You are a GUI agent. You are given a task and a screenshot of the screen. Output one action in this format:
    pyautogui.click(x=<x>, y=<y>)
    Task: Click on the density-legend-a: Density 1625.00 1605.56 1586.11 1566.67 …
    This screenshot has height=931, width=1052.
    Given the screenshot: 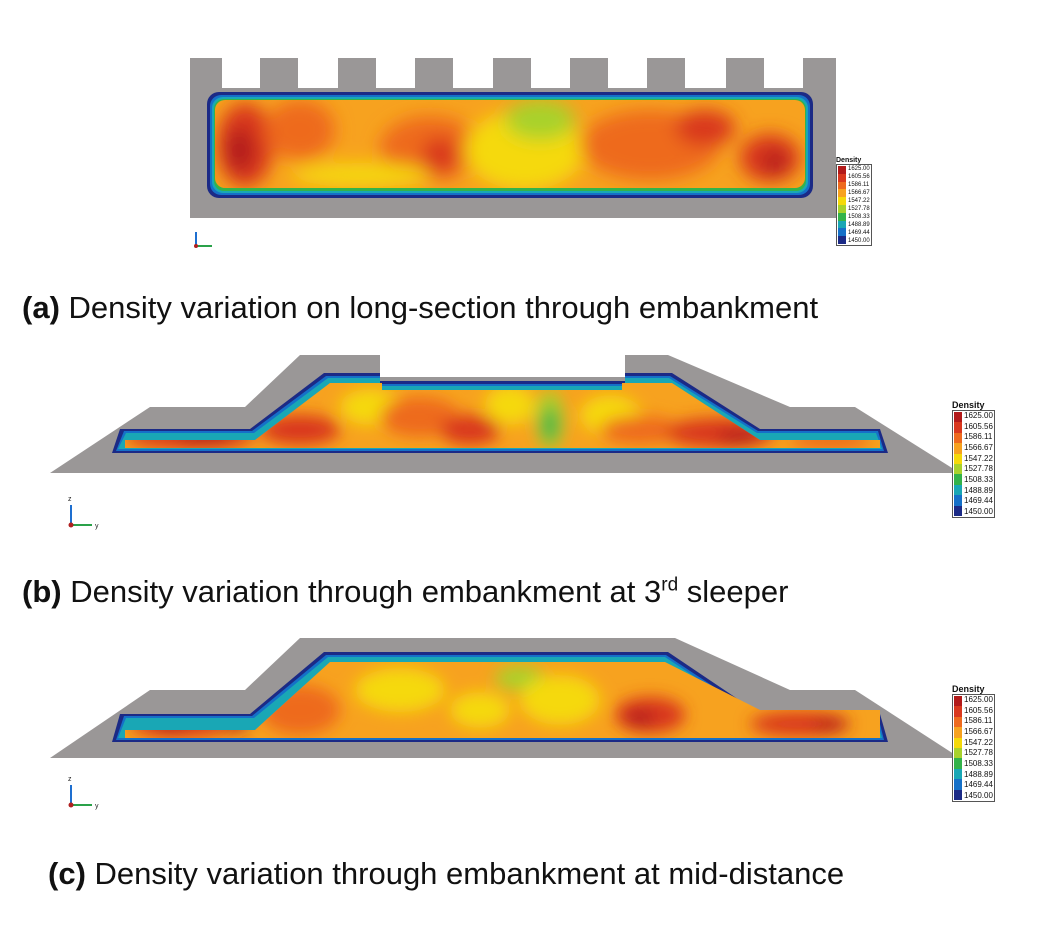 What is the action you would take?
    pyautogui.click(x=854, y=201)
    